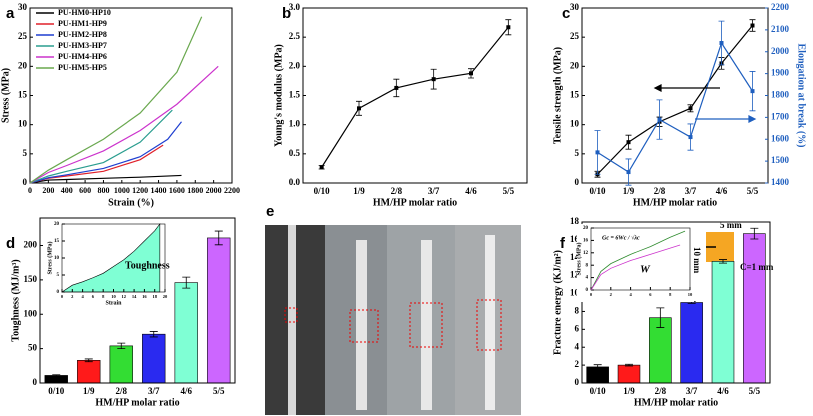 The image size is (813, 416). What do you see at coordinates (720, 247) in the screenshot?
I see `specimen-sketch` at bounding box center [720, 247].